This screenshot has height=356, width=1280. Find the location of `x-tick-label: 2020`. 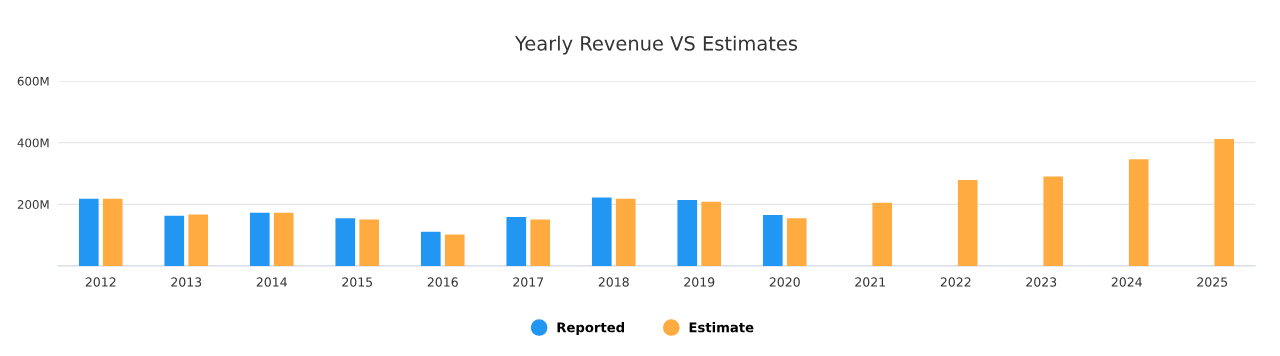

x-tick-label: 2020 is located at coordinates (784, 282).